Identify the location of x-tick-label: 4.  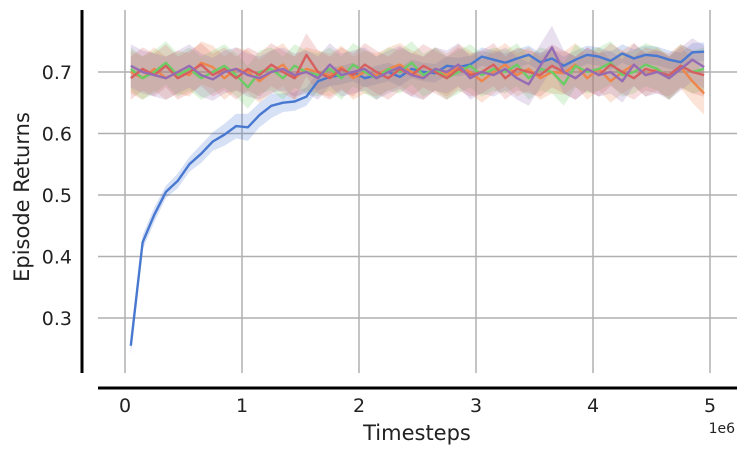
(593, 406).